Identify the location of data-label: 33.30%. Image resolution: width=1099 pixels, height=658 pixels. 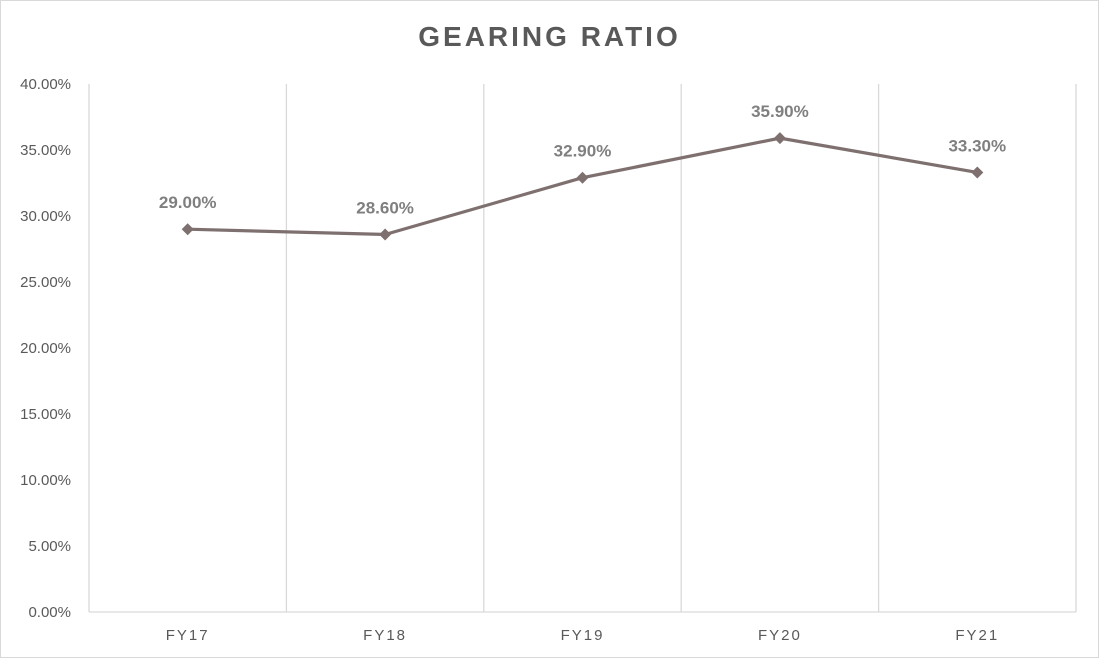
(977, 145).